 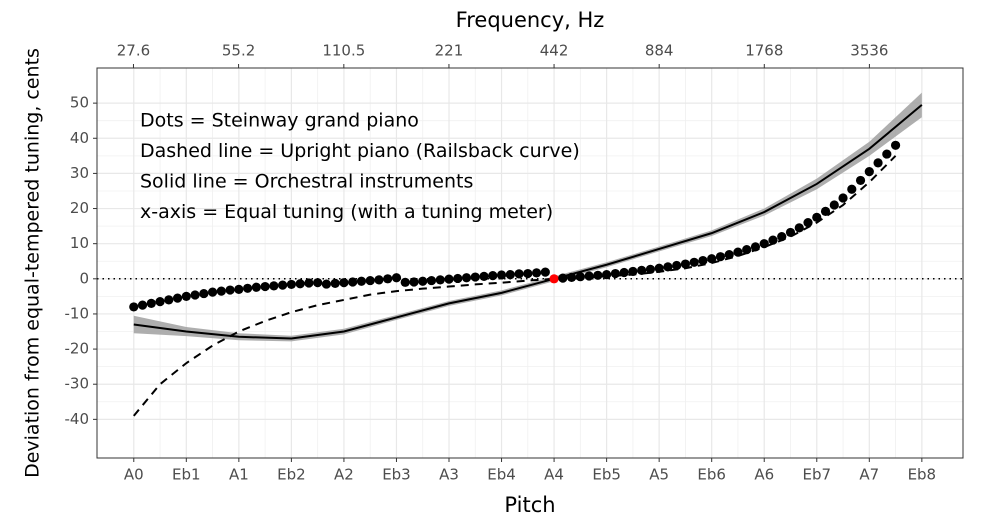 I want to click on x2-tick-label: 55.2, so click(x=238, y=51).